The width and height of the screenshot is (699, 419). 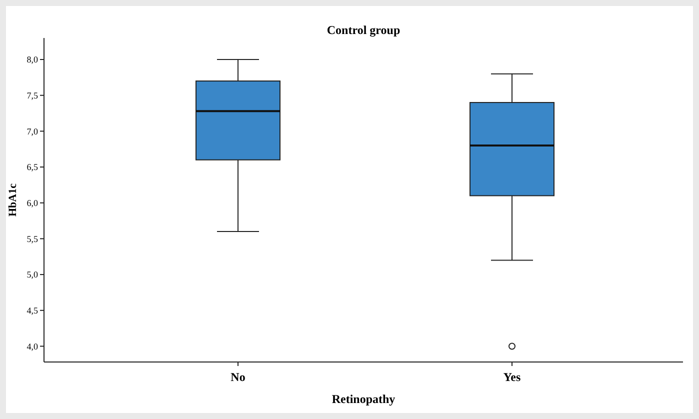 I want to click on x-tick-label: No, so click(x=238, y=377).